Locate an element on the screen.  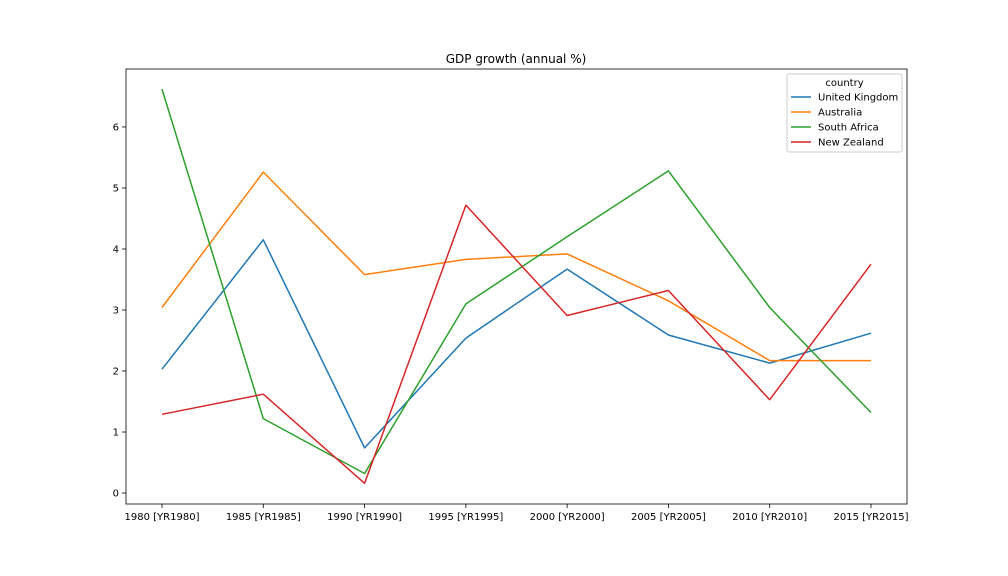
y-tick-label: 2 is located at coordinates (116, 371).